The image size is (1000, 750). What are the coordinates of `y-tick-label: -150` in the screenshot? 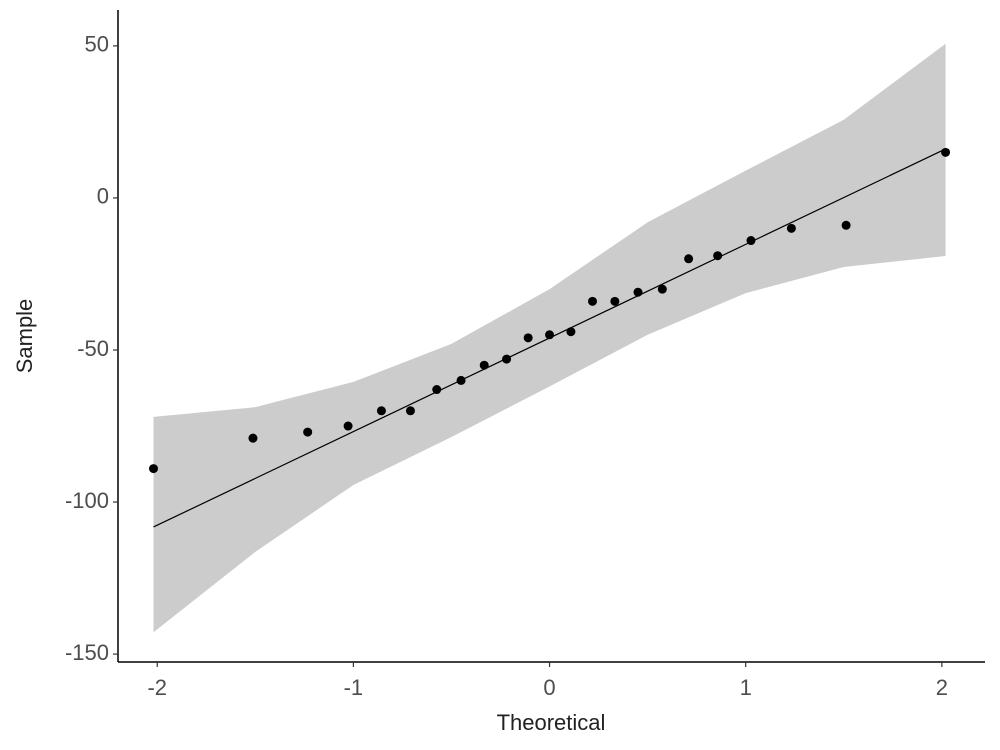 It's located at (87, 652).